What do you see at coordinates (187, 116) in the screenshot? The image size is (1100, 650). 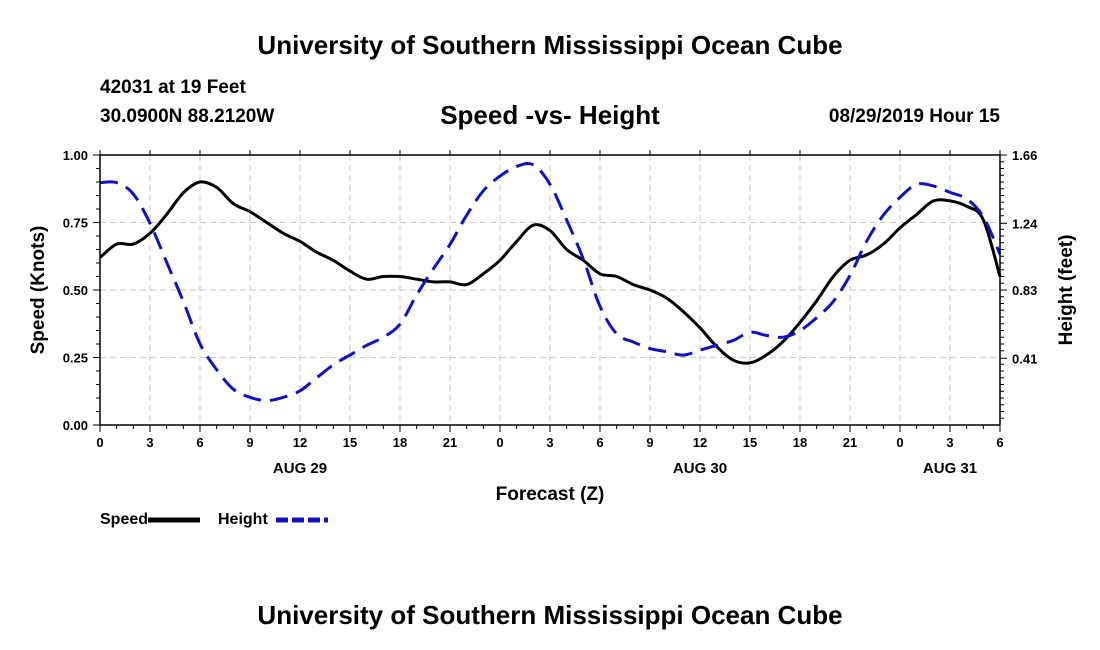 I see `station-coordinates: 30.0900N 88.2120W` at bounding box center [187, 116].